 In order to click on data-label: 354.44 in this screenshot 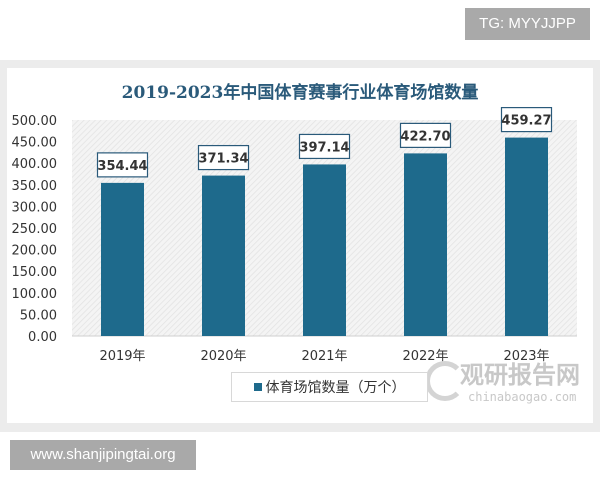, I will do `click(122, 166)`.